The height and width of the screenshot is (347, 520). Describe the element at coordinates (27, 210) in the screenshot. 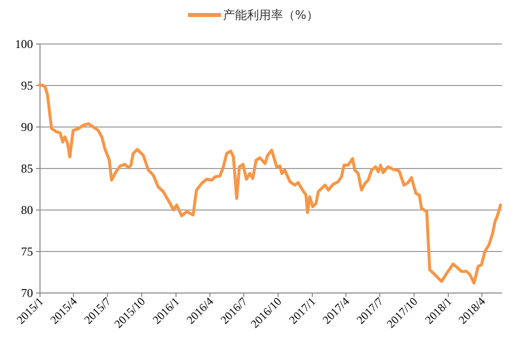

I see `y-tick-label: 80` at that location.